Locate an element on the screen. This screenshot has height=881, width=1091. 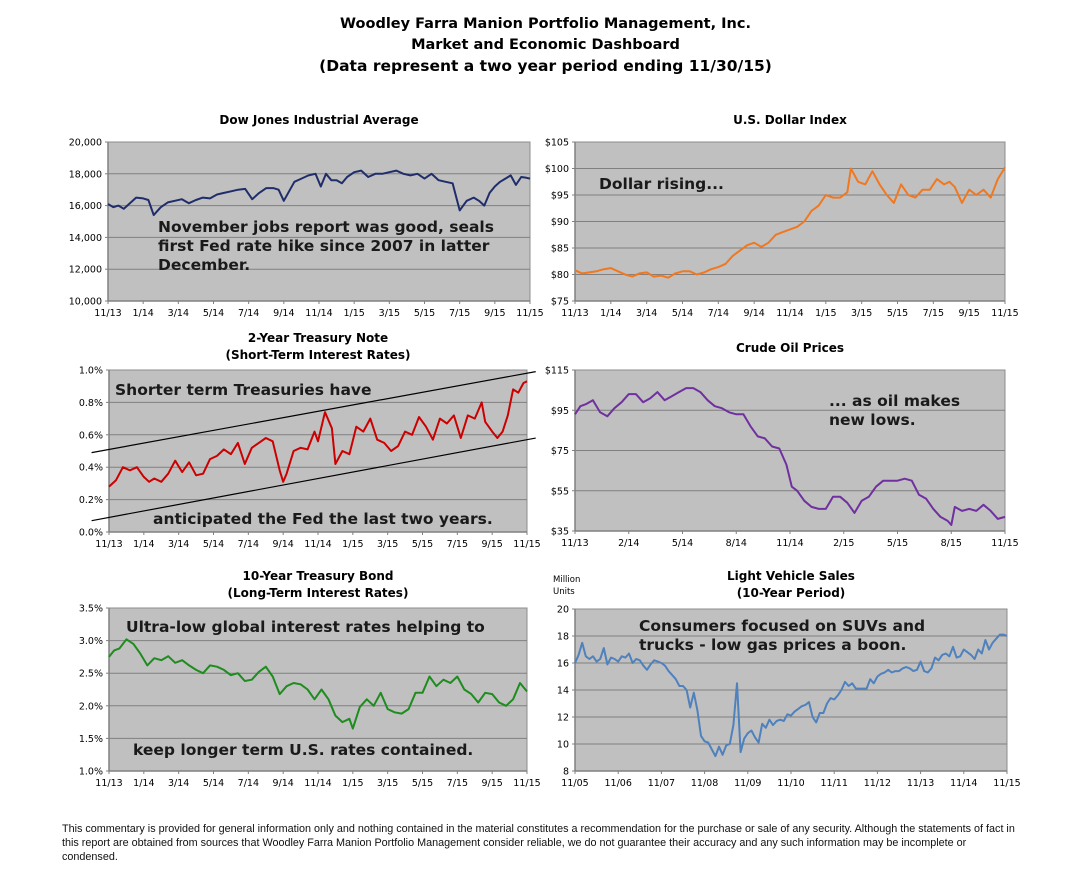
y-tick-label: 3.0% is located at coordinates (91, 641).